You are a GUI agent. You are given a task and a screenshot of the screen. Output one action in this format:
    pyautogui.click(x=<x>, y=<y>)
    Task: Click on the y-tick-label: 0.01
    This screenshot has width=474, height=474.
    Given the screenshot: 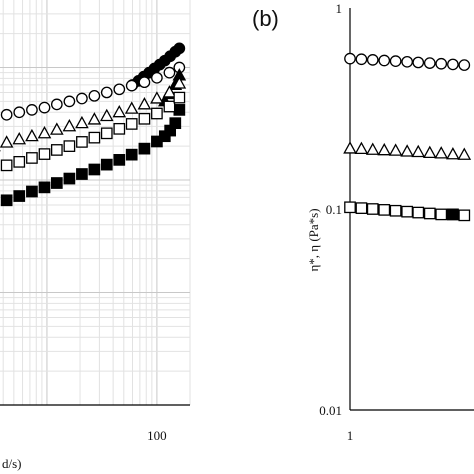 What is the action you would take?
    pyautogui.click(x=330, y=410)
    